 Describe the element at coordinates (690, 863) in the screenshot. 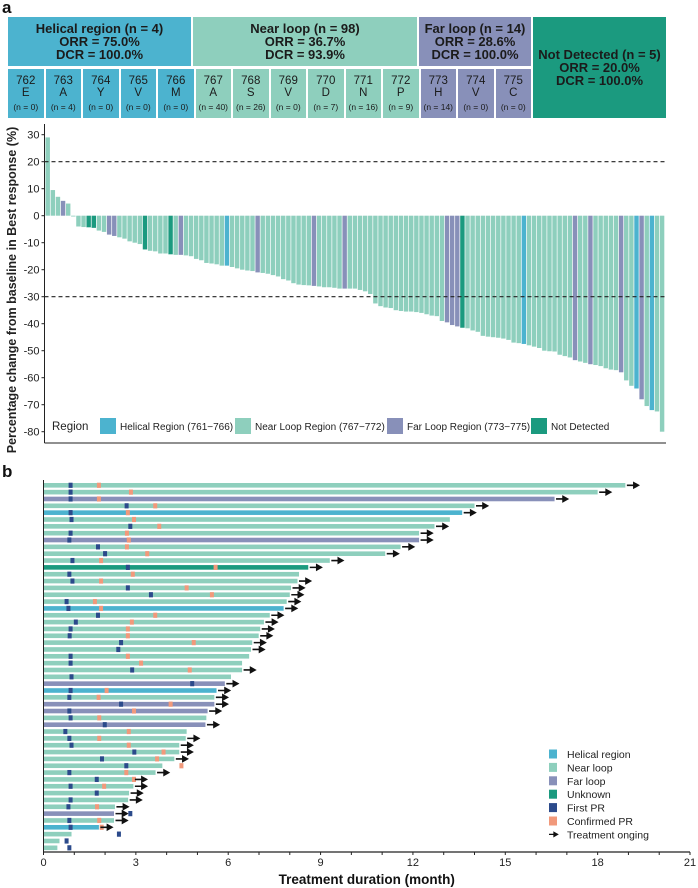

I see `x-tick-label: 21` at that location.